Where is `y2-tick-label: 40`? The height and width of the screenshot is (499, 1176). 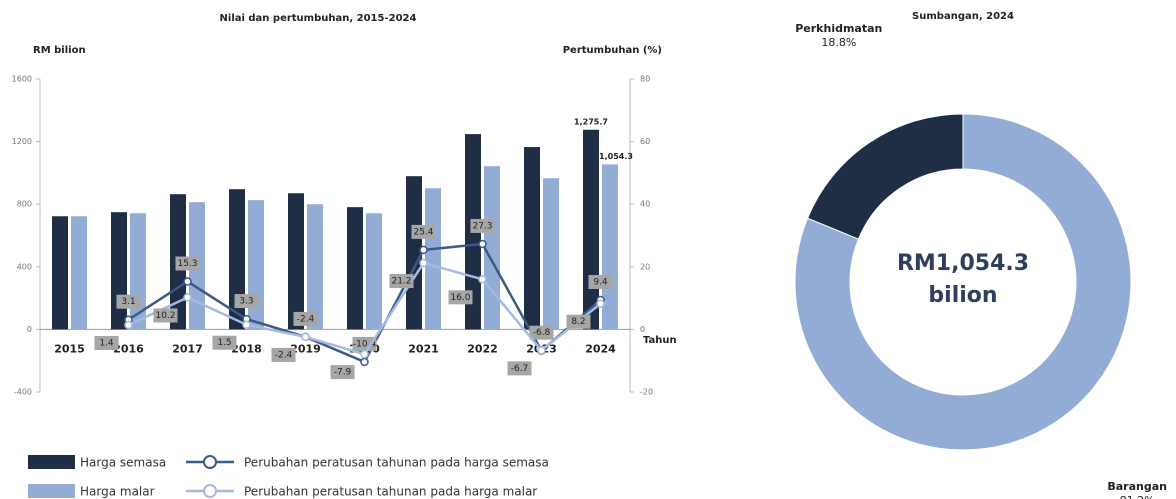
y2-tick-label: 40 is located at coordinates (645, 204).